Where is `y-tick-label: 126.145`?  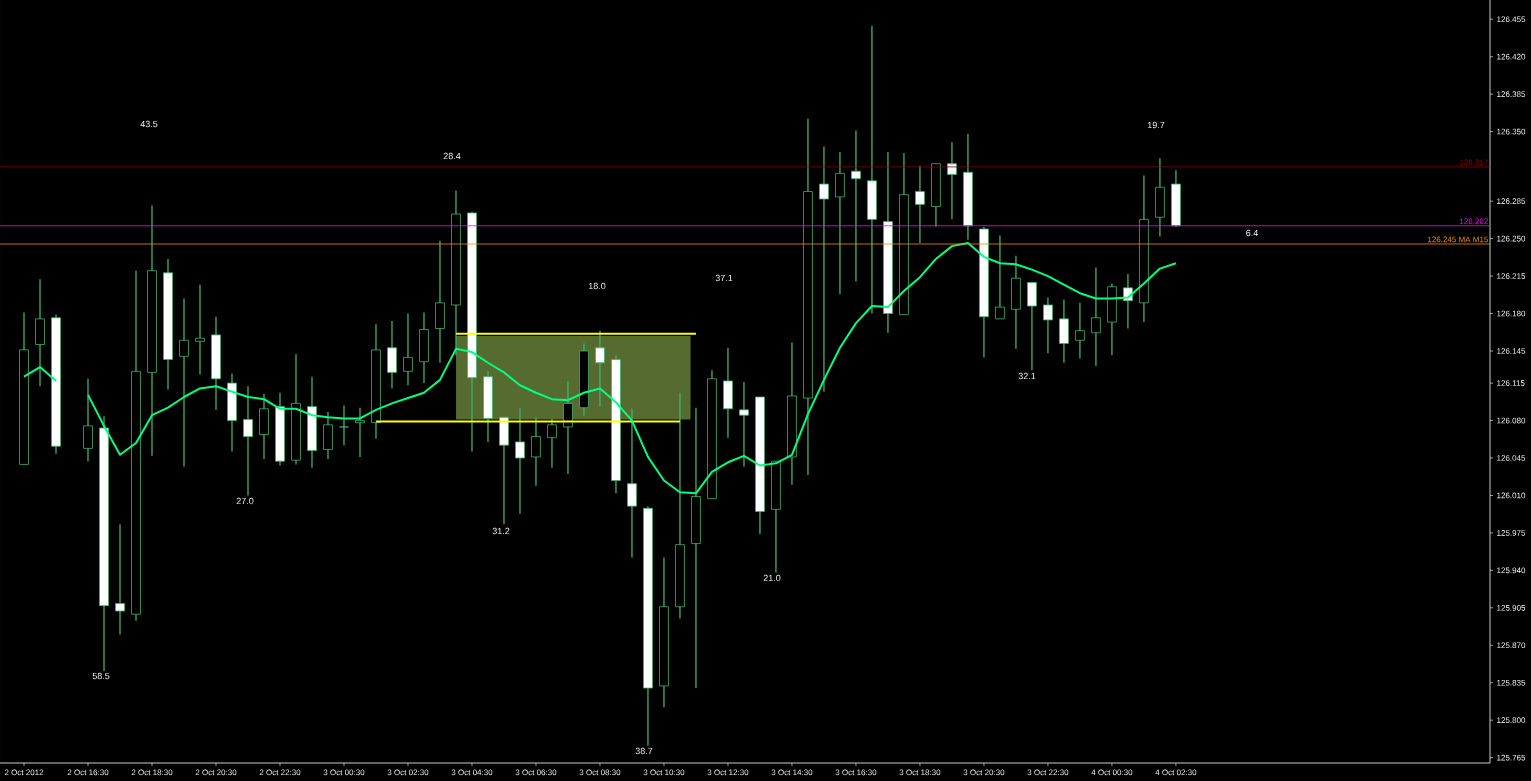 y-tick-label: 126.145 is located at coordinates (1511, 351).